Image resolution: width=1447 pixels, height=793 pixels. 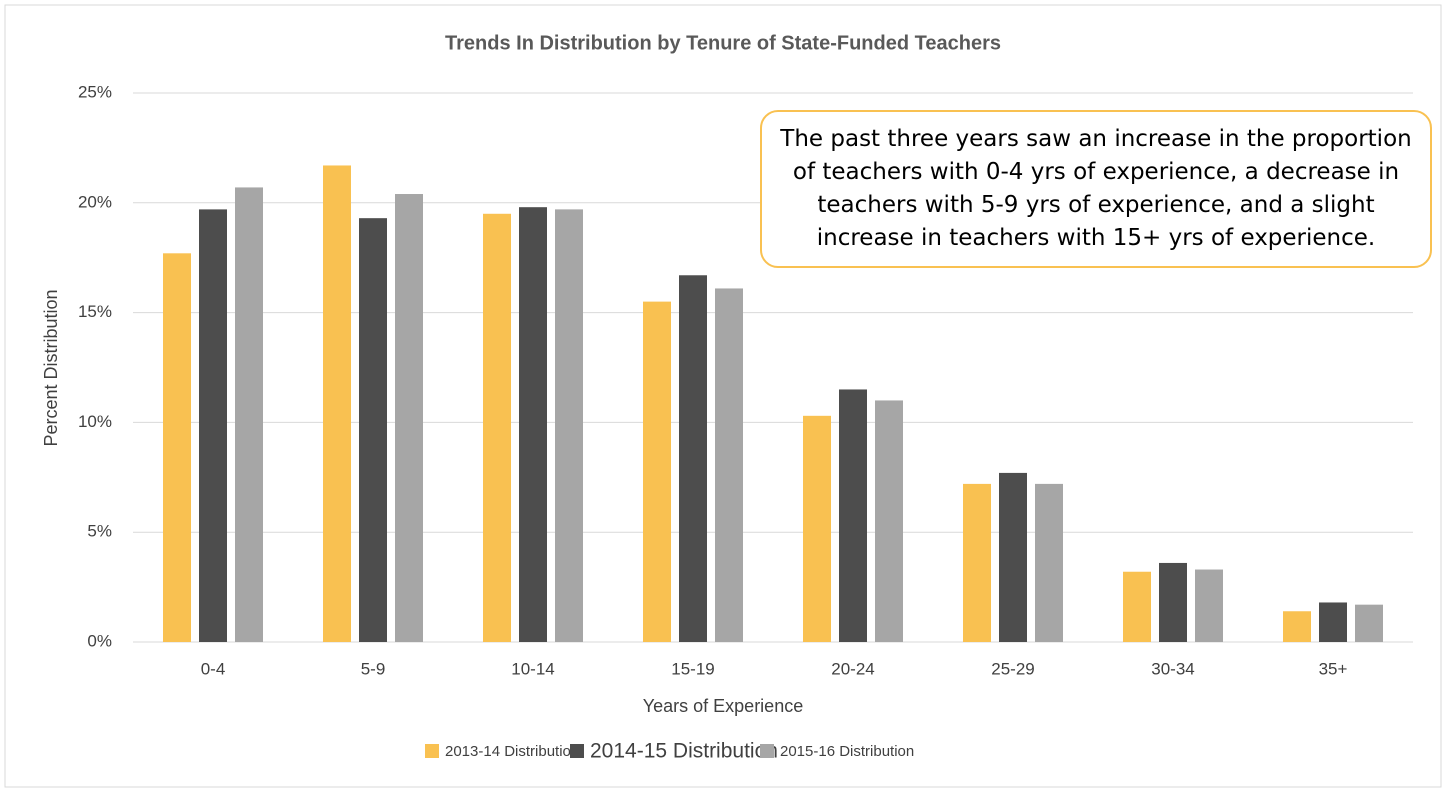 What do you see at coordinates (532, 668) in the screenshot?
I see `x-tick-label: 10-14` at bounding box center [532, 668].